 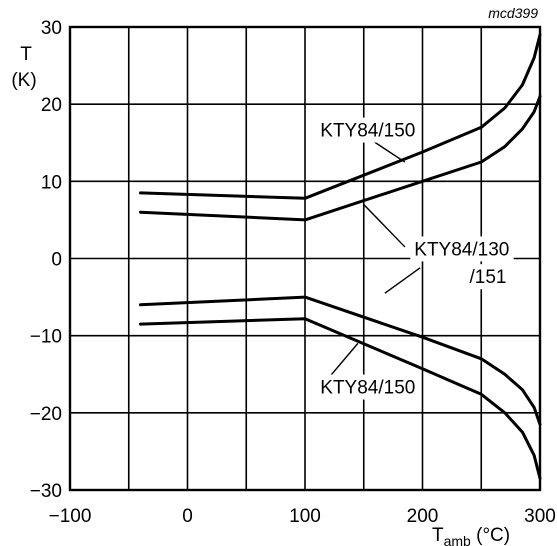 What do you see at coordinates (51, 182) in the screenshot?
I see `y-tick-label: 10` at bounding box center [51, 182].